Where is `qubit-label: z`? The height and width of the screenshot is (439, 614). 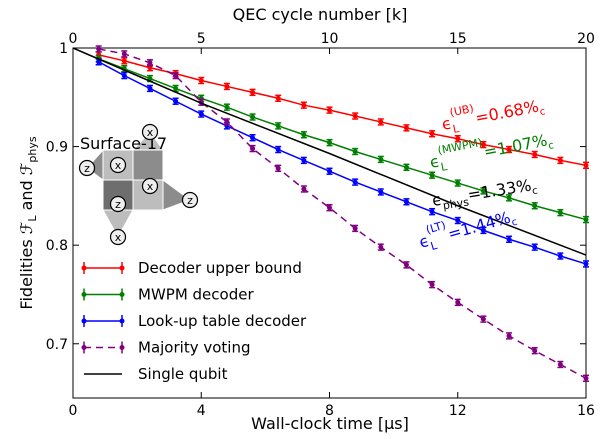
qubit-label: z is located at coordinates (87, 168).